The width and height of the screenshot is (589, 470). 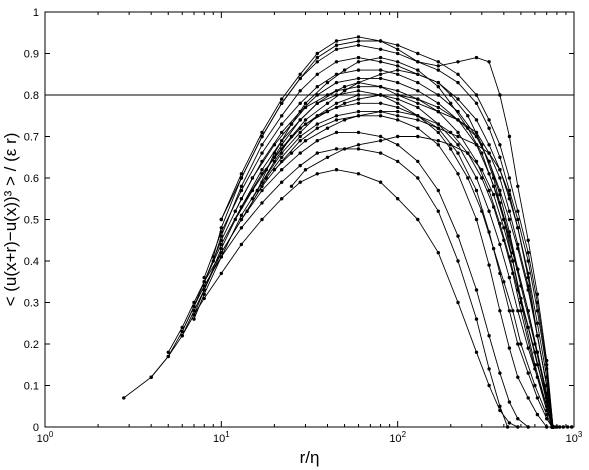 I want to click on y-tick-label: 0.9, so click(x=31, y=55).